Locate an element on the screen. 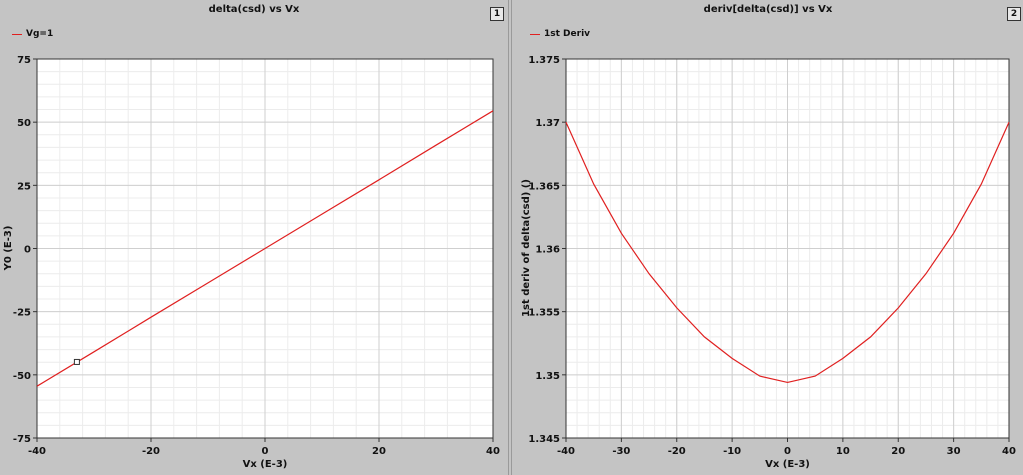 Image resolution: width=1023 pixels, height=475 pixels. legend: Vg=1 is located at coordinates (32, 34).